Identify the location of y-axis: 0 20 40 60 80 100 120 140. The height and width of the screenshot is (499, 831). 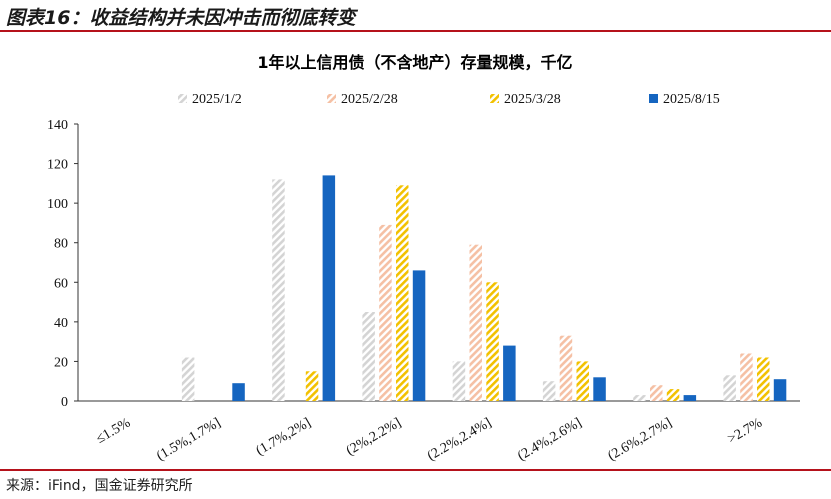
(63, 264).